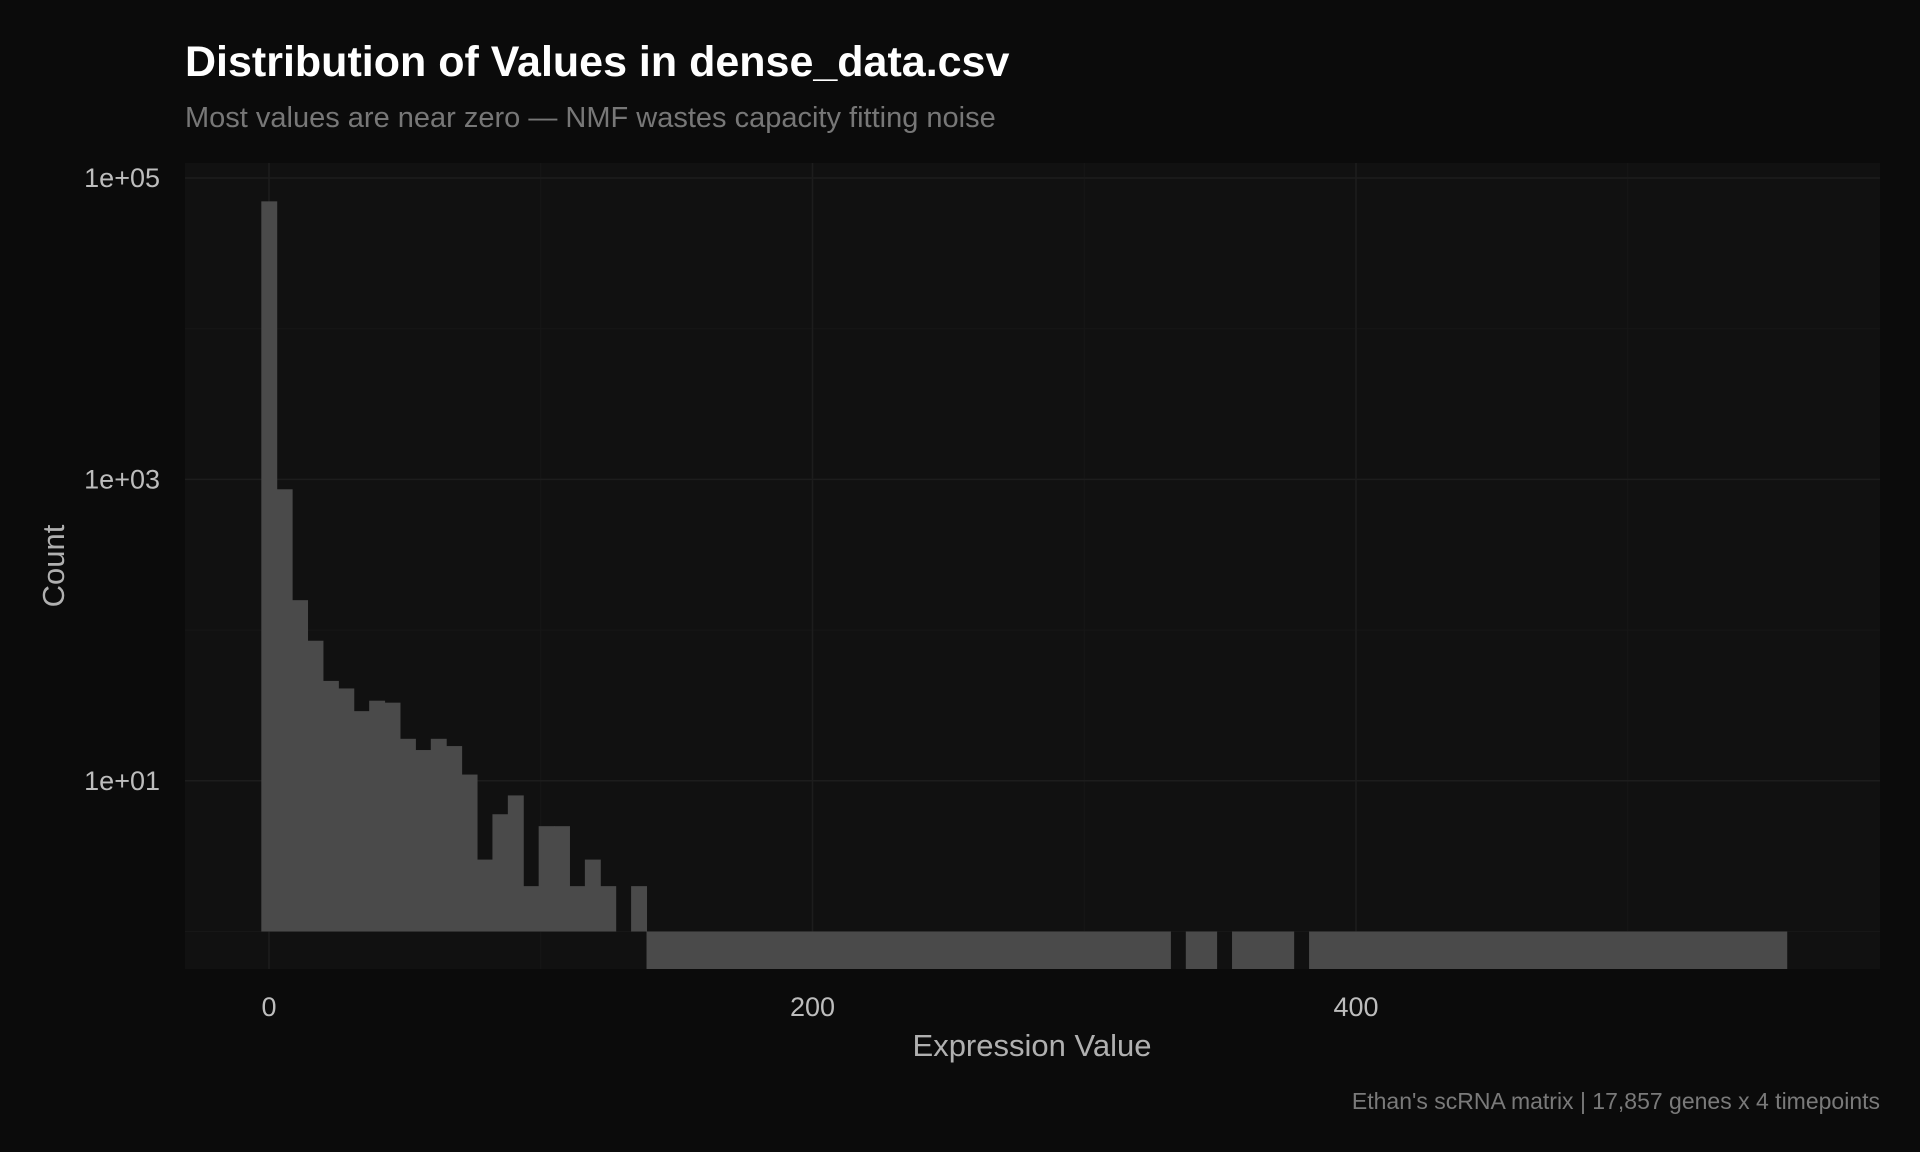  I want to click on y-tick-label: 1e+03, so click(122, 479).